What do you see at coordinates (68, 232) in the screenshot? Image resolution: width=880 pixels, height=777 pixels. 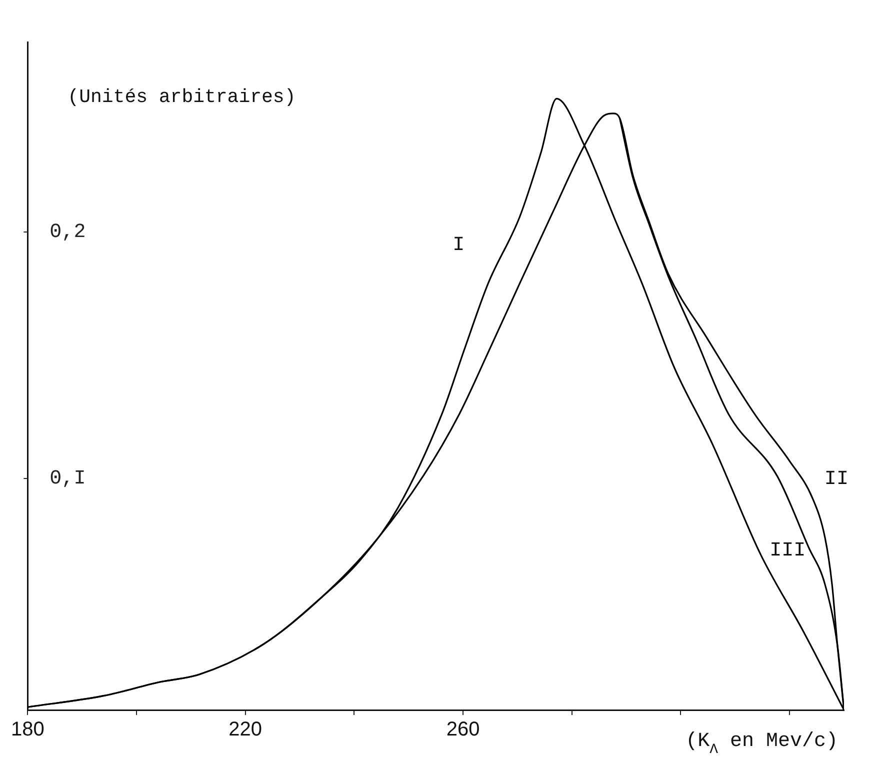 I see `y-tick-label: 0,2` at bounding box center [68, 232].